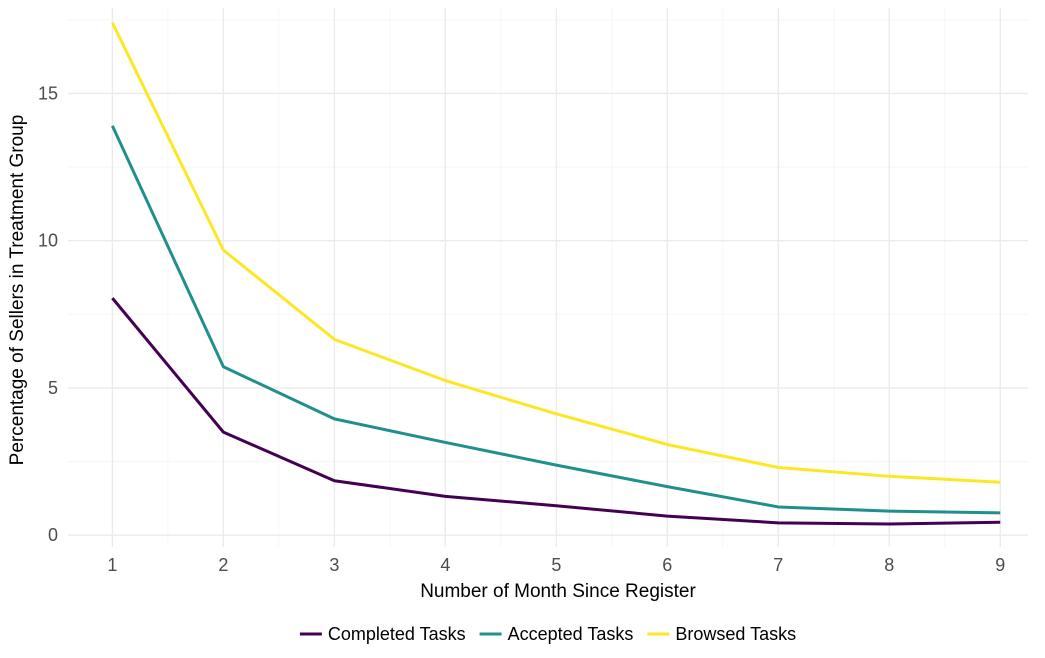 The image size is (1045, 658). What do you see at coordinates (735, 634) in the screenshot?
I see `legend-label: Browsed Tasks` at bounding box center [735, 634].